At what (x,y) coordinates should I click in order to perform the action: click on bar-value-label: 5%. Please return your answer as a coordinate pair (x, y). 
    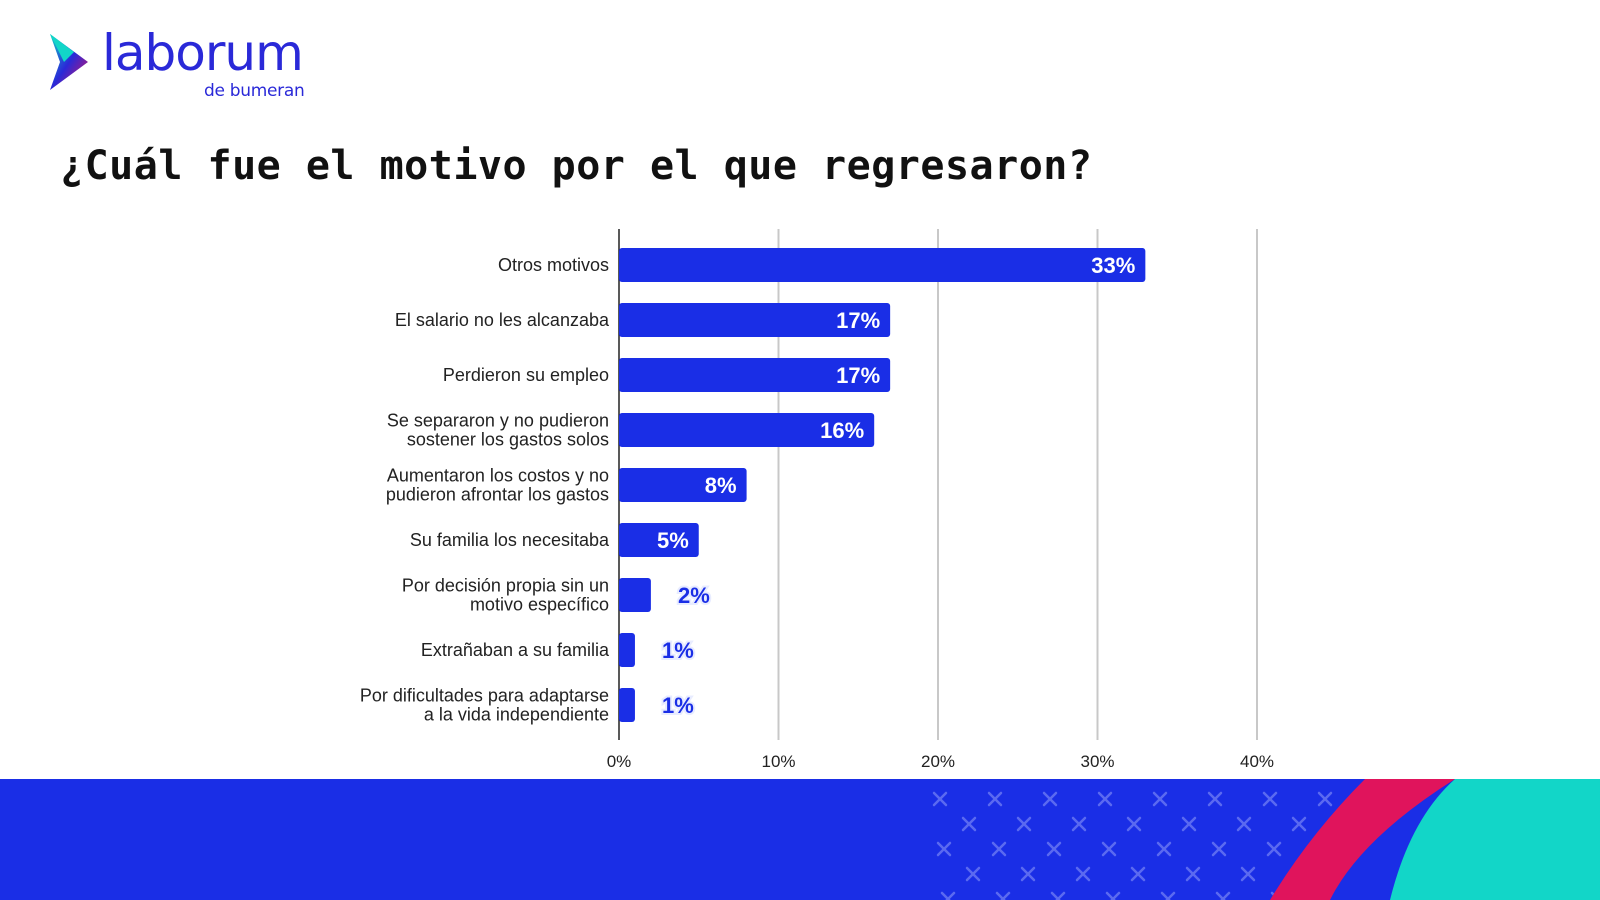
    Looking at the image, I should click on (673, 540).